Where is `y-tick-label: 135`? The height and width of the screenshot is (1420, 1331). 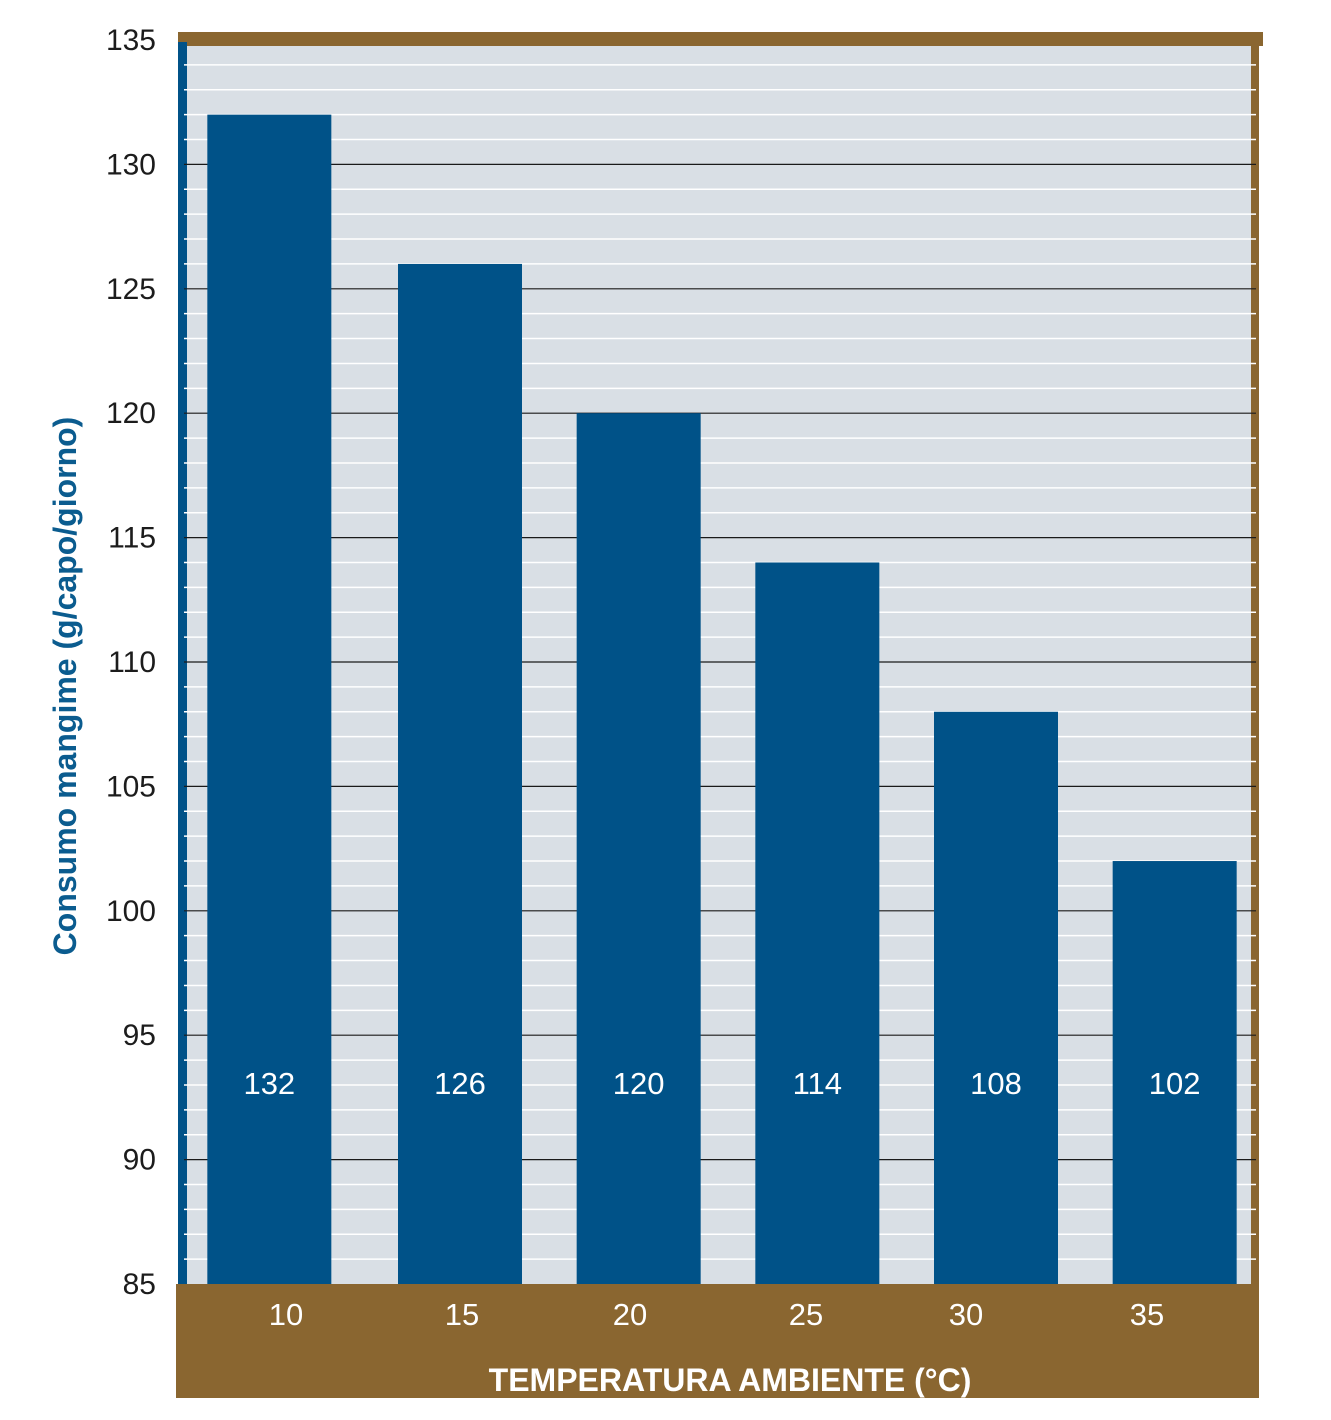
y-tick-label: 135 is located at coordinates (131, 40).